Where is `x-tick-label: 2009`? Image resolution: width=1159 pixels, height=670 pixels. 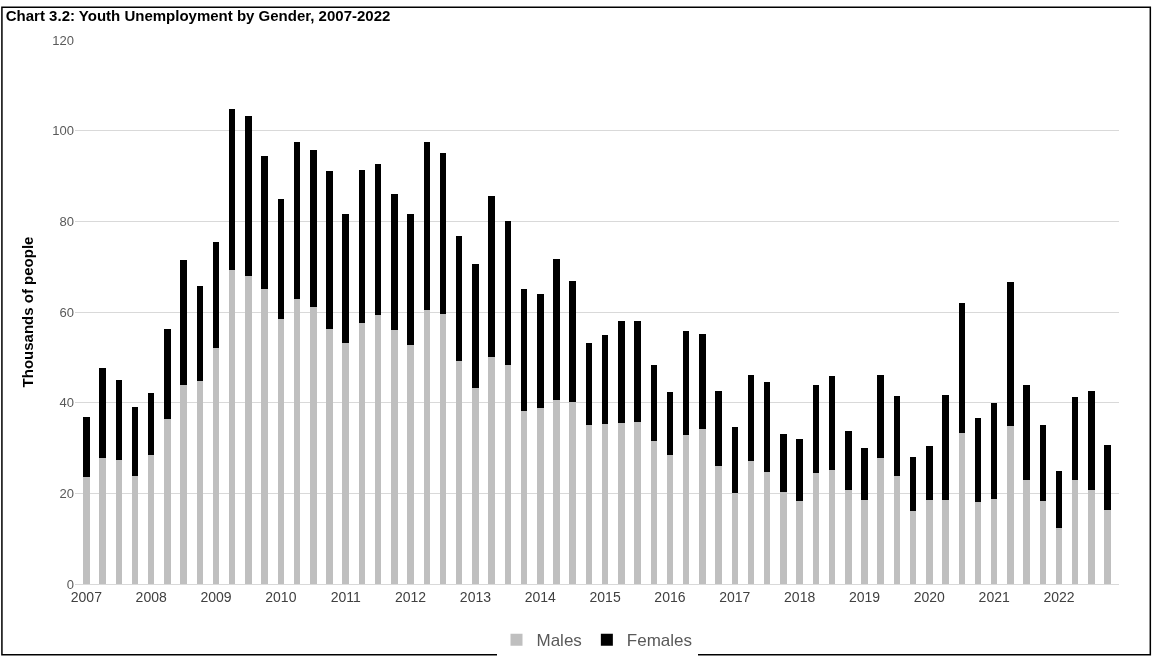
x-tick-label: 2009 is located at coordinates (216, 596).